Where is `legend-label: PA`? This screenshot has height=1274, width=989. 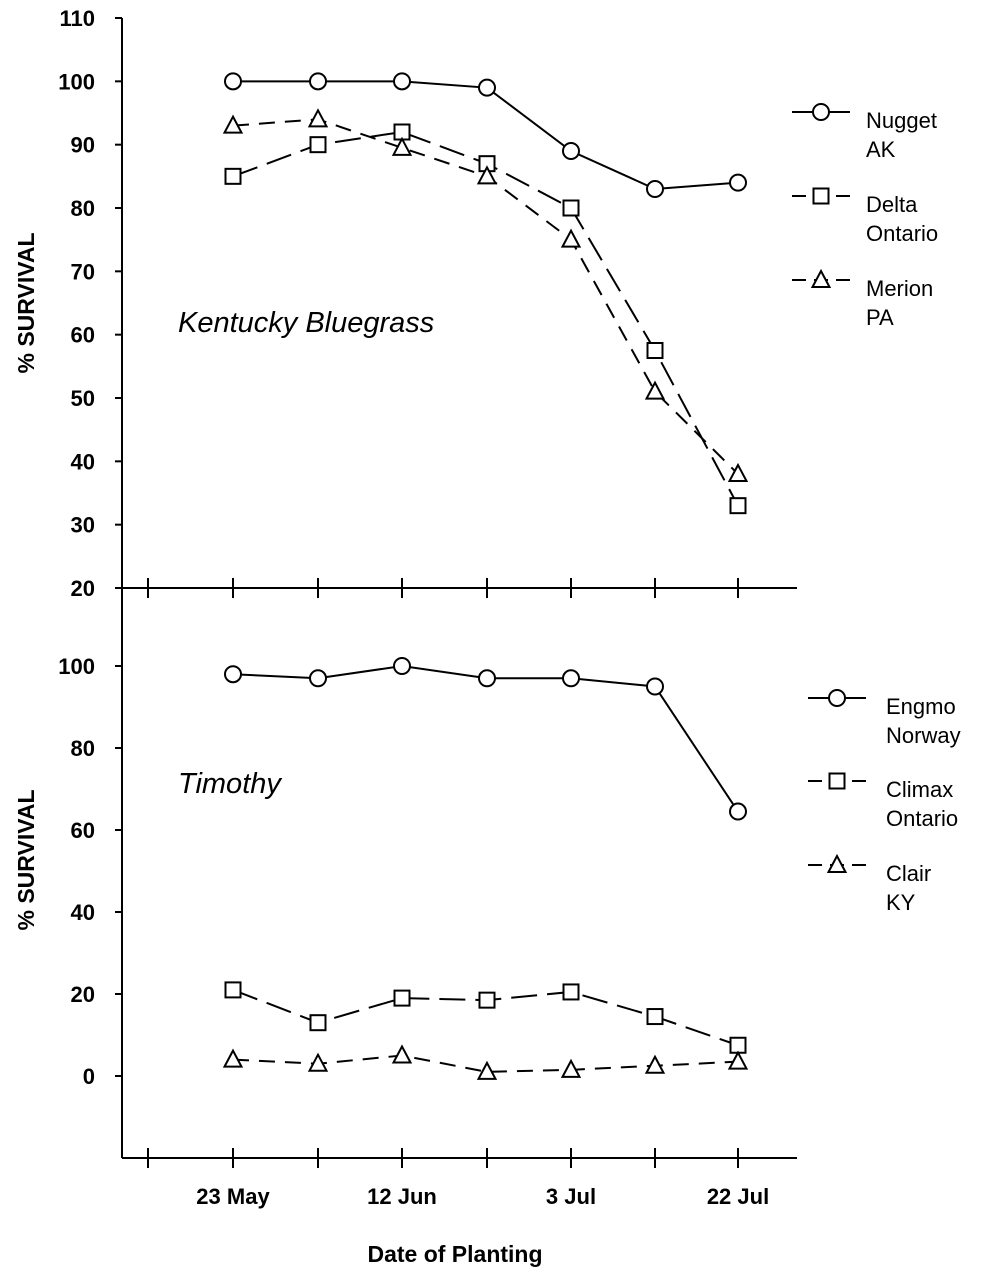
legend-label: PA is located at coordinates (880, 317).